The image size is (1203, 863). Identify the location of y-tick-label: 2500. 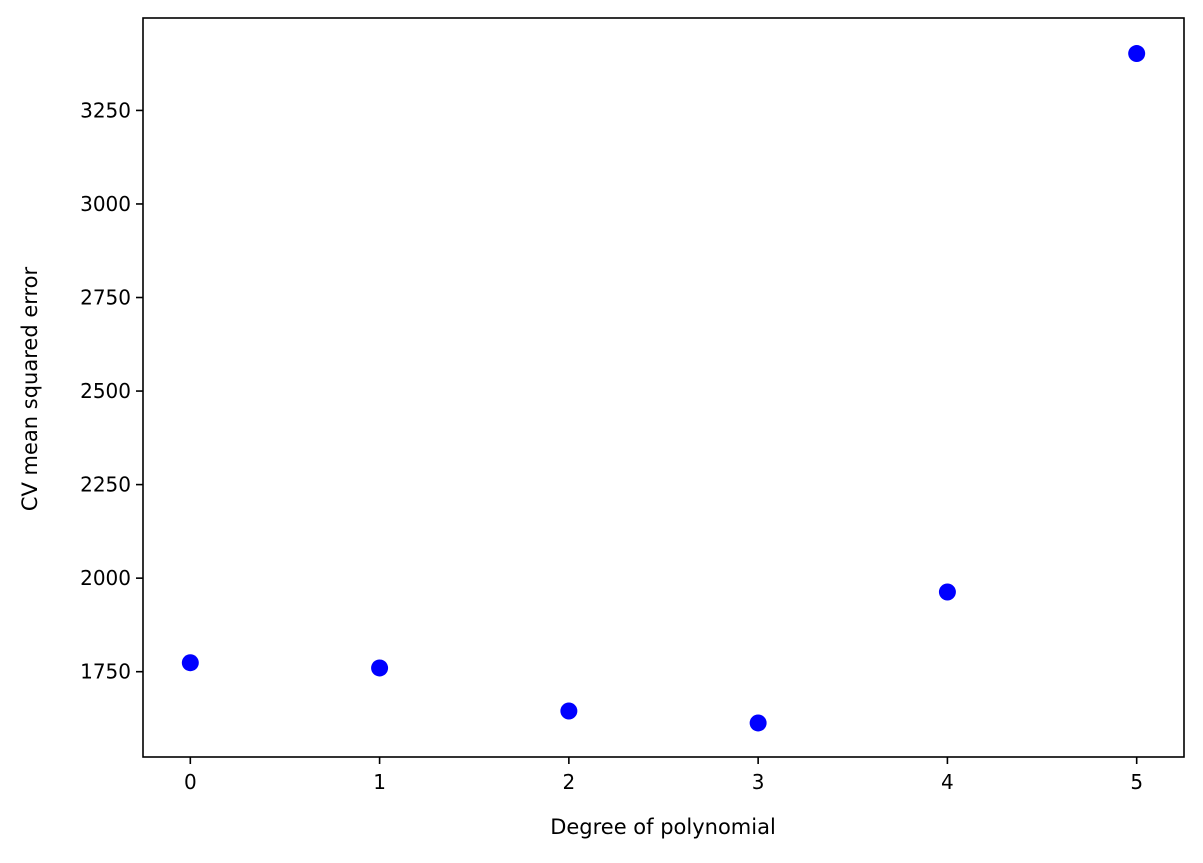
(105, 391).